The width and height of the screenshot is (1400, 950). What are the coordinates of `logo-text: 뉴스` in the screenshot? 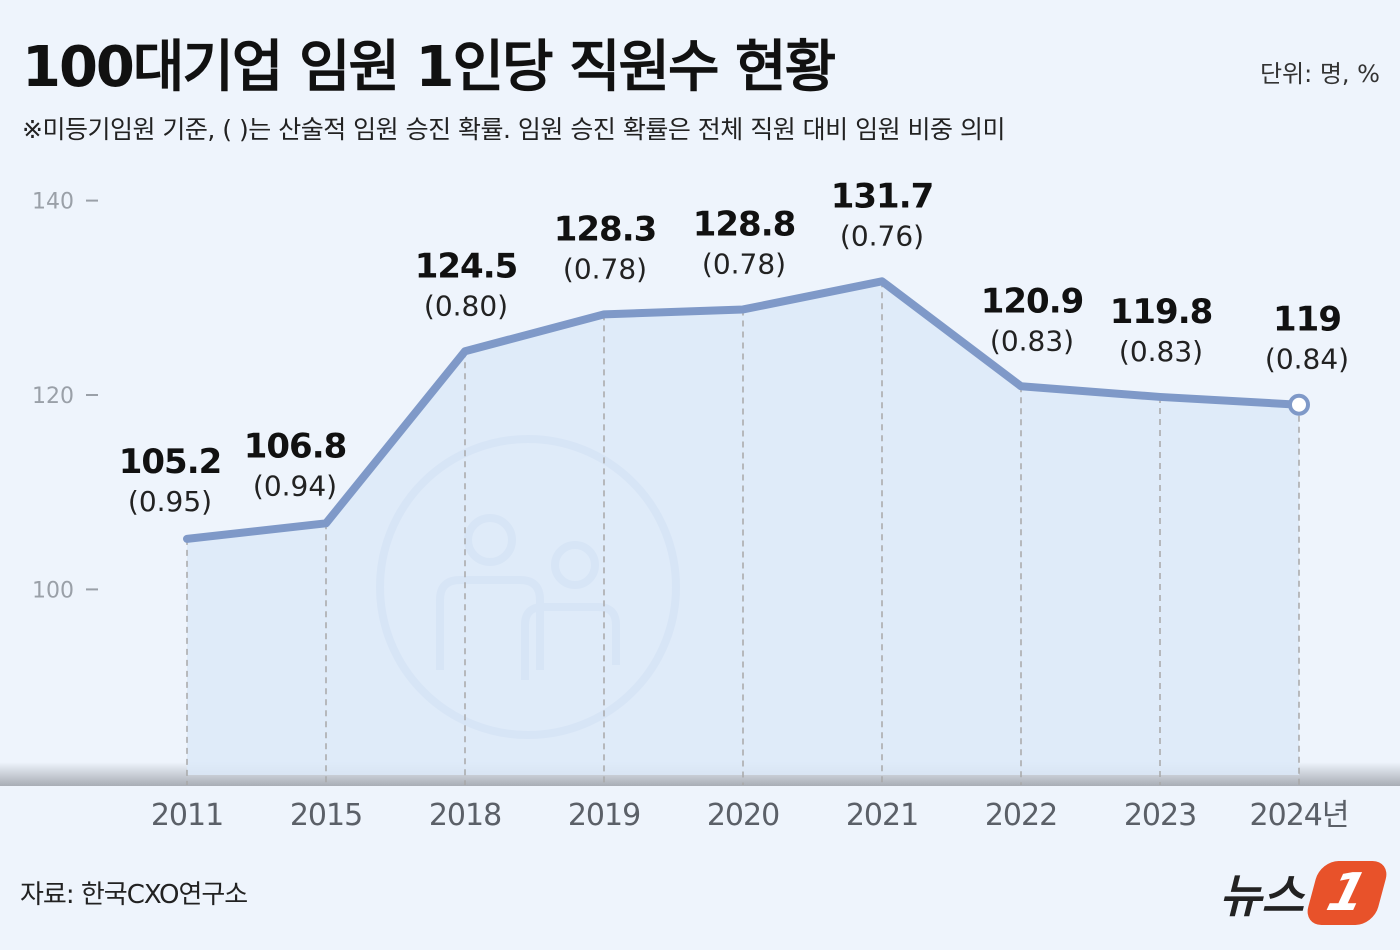 It's located at (1261, 896).